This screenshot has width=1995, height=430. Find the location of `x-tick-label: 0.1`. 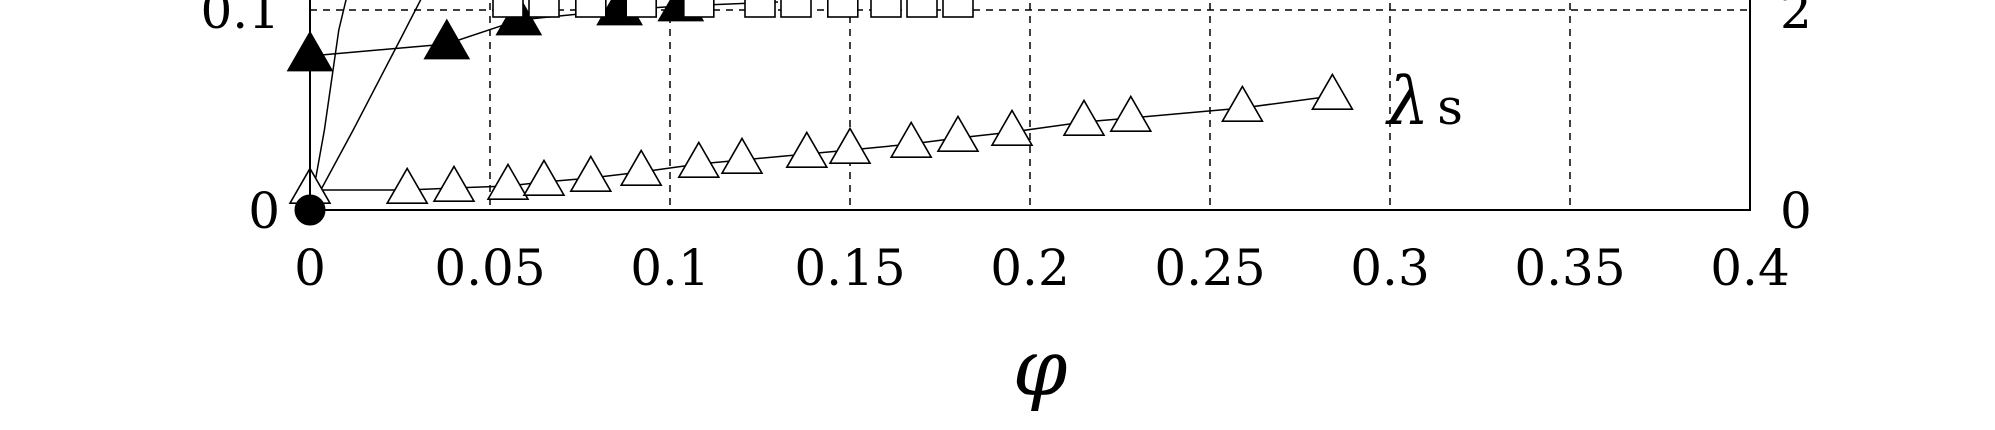

x-tick-label: 0.1 is located at coordinates (670, 268).